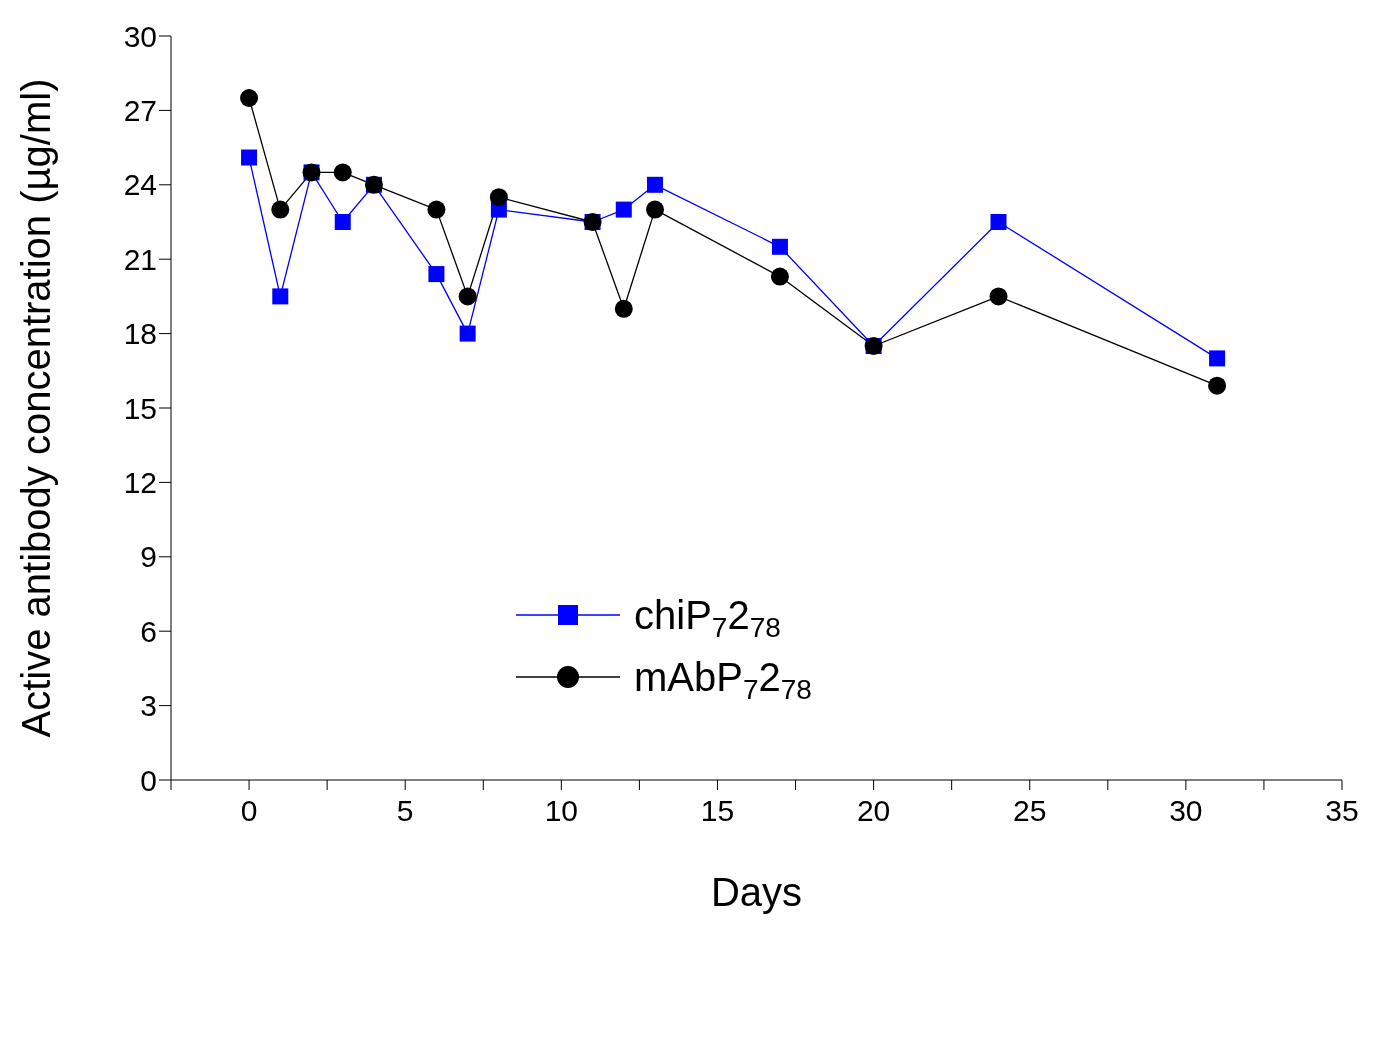 The height and width of the screenshot is (1054, 1373). Describe the element at coordinates (873, 811) in the screenshot. I see `x-tick-label: 20` at that location.